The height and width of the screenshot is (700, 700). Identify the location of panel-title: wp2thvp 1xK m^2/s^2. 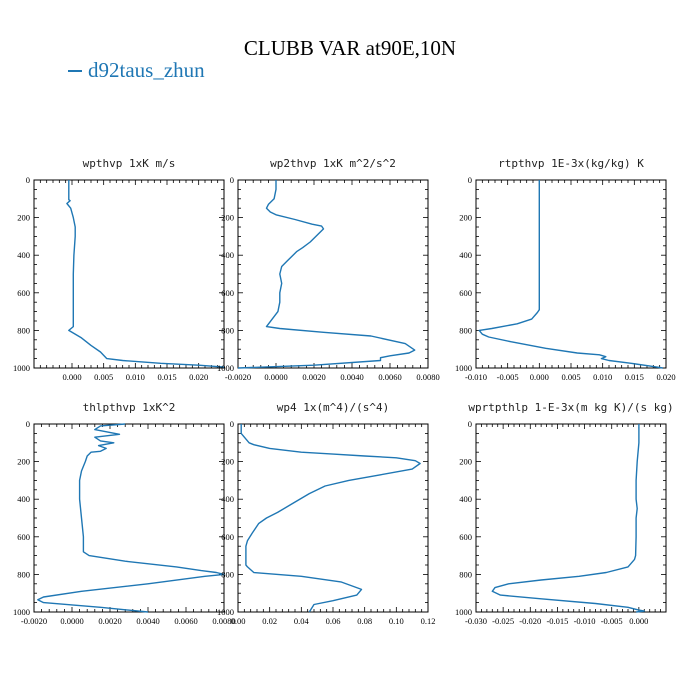
(333, 163).